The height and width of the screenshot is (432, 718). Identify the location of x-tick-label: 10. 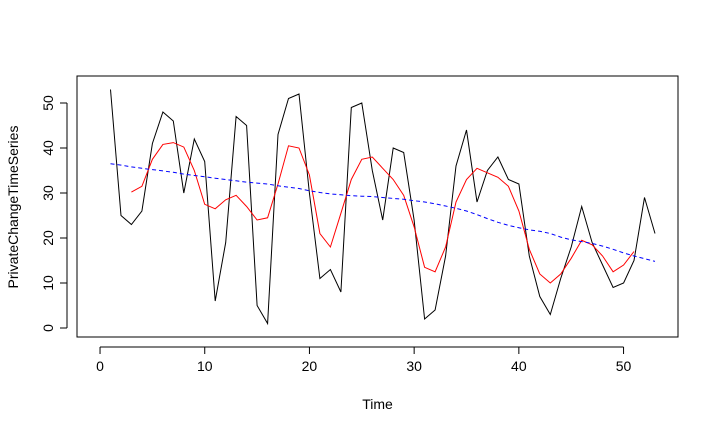
(205, 366).